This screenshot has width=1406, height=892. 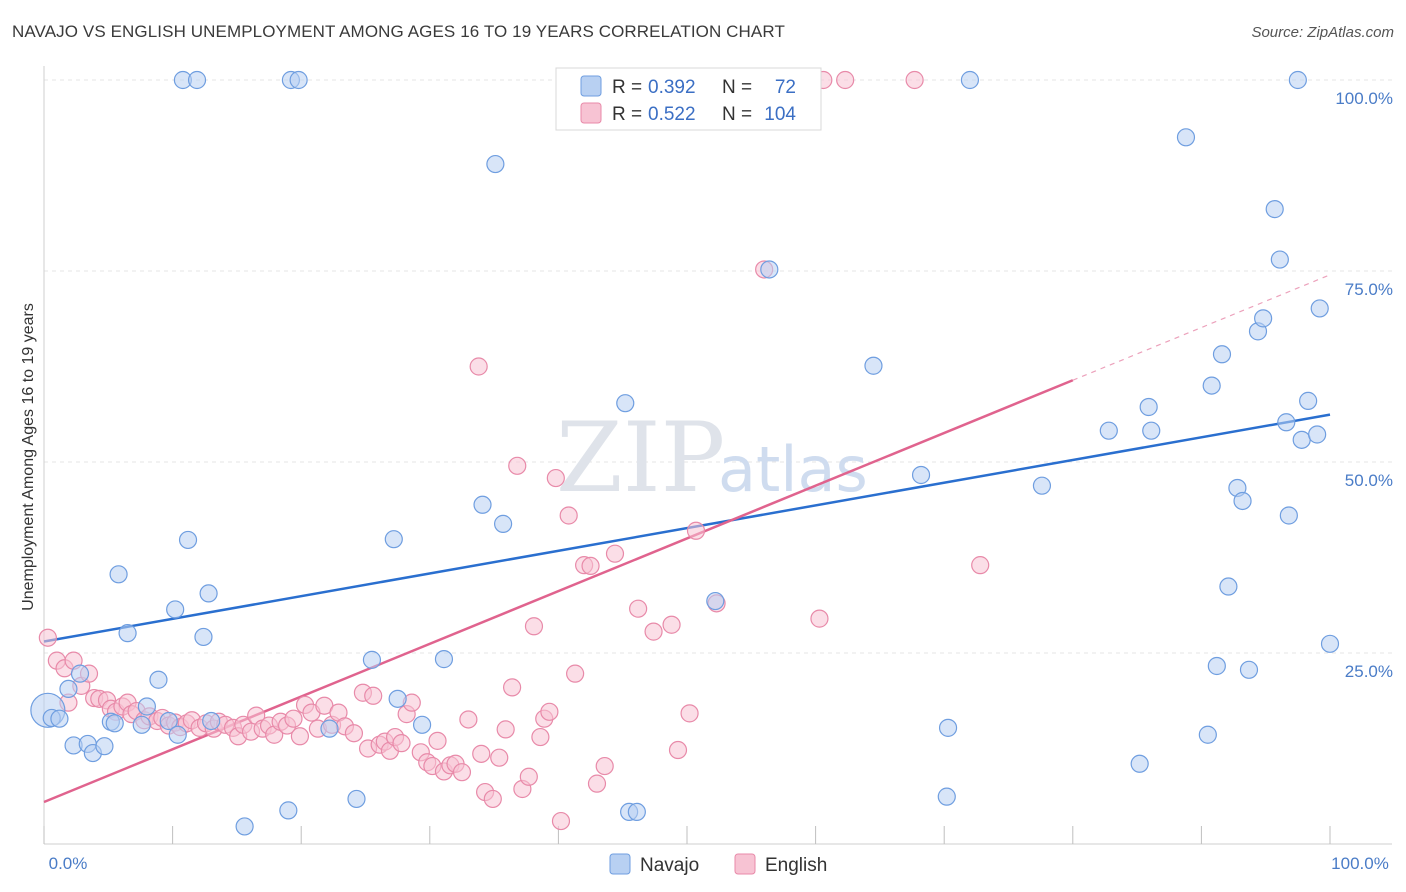 What do you see at coordinates (1369, 289) in the screenshot?
I see `y-tick-label-75: 75.0%` at bounding box center [1369, 289].